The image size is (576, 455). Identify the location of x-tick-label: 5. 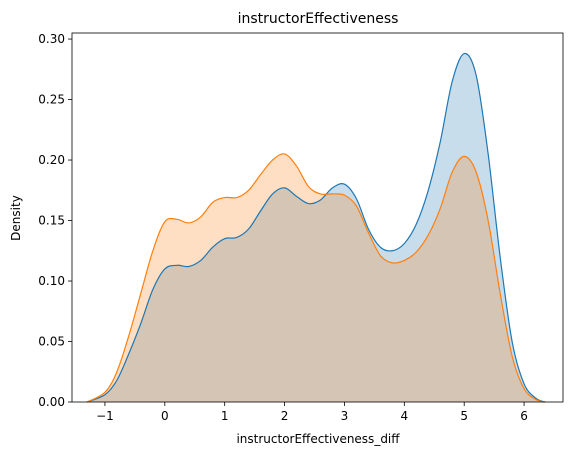
(464, 416).